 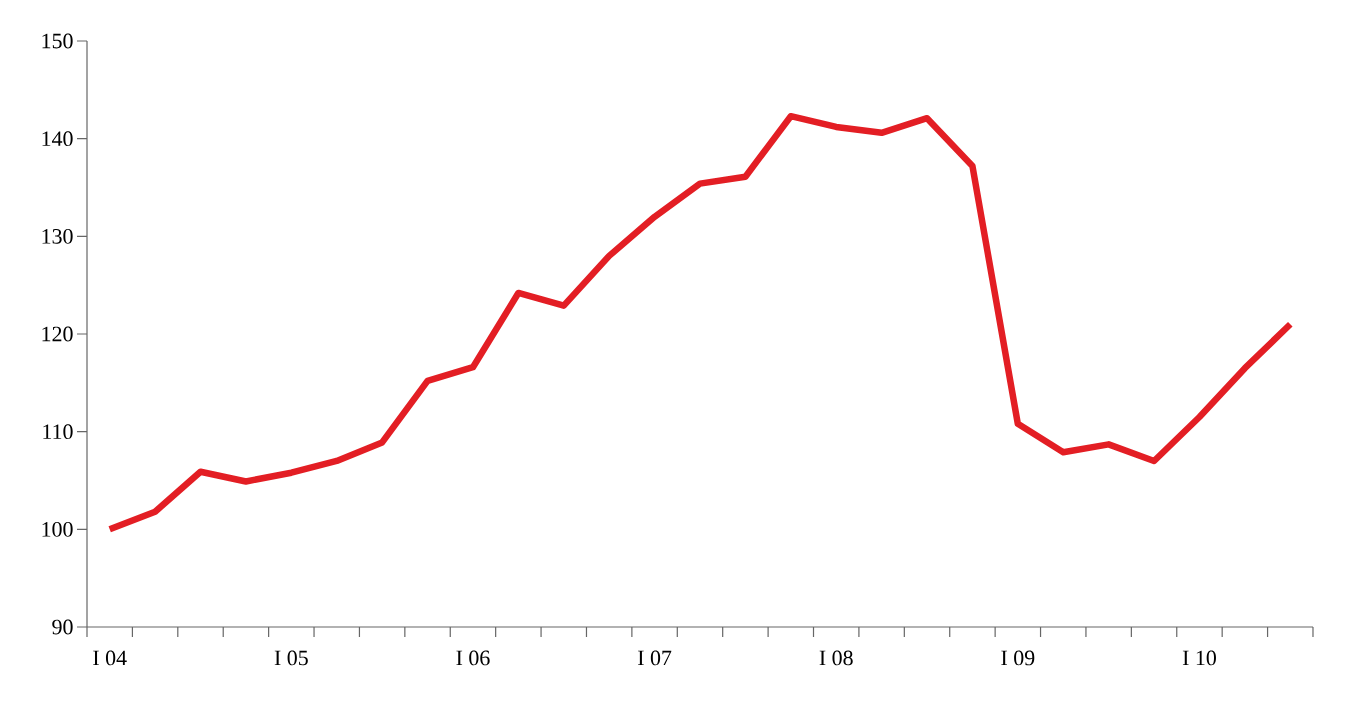 I want to click on x-tick-label: I 05, so click(x=291, y=658).